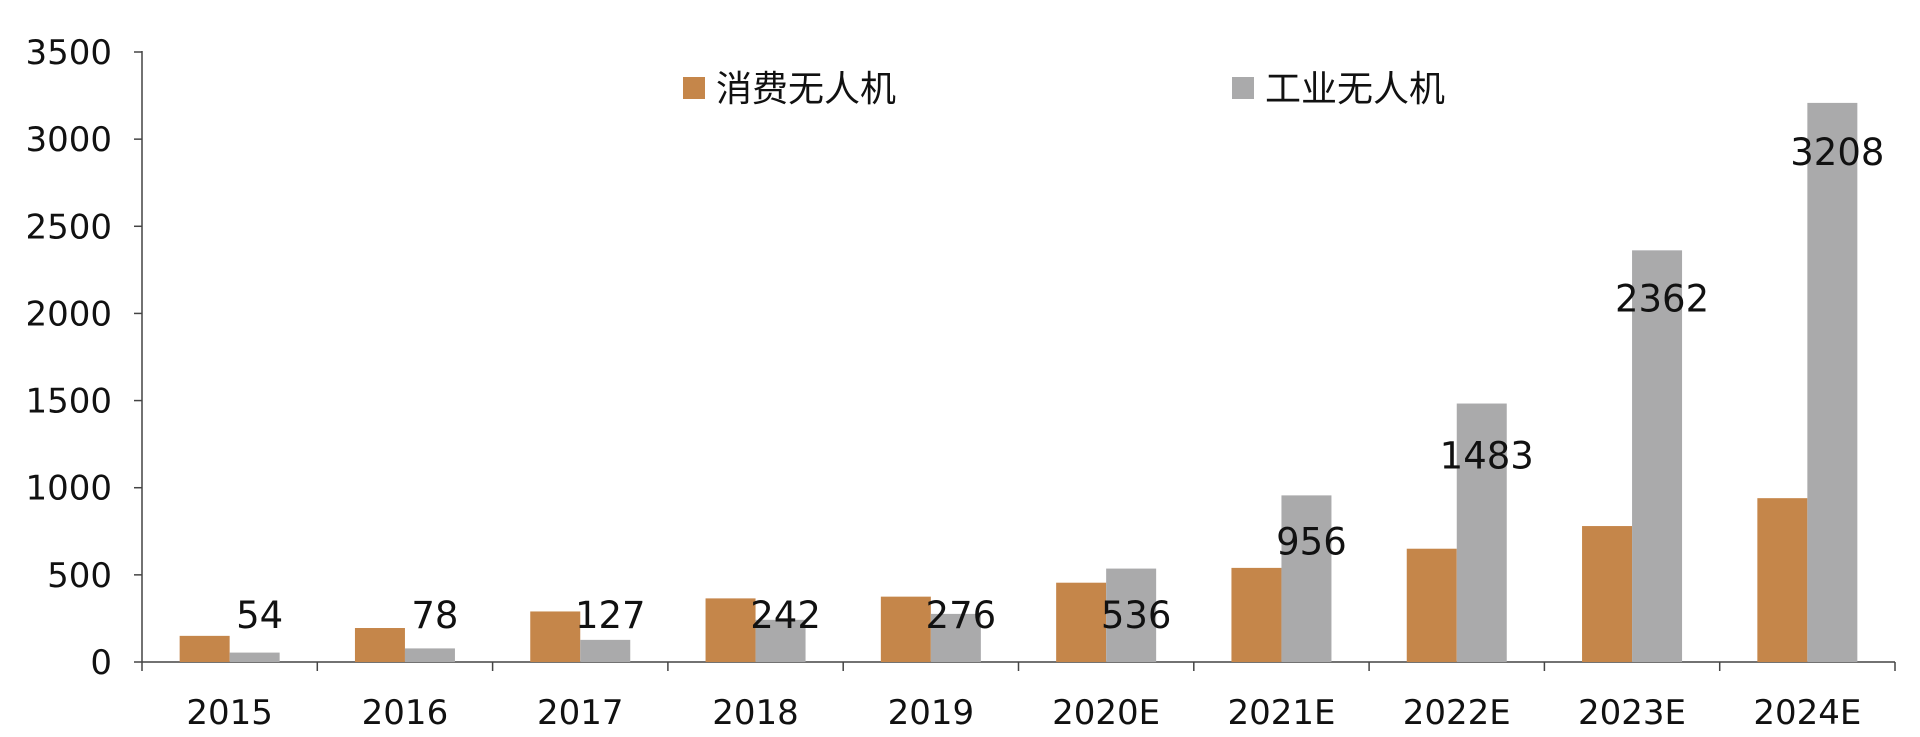 The height and width of the screenshot is (737, 1920). What do you see at coordinates (785, 615) in the screenshot?
I see `data-label: 242` at bounding box center [785, 615].